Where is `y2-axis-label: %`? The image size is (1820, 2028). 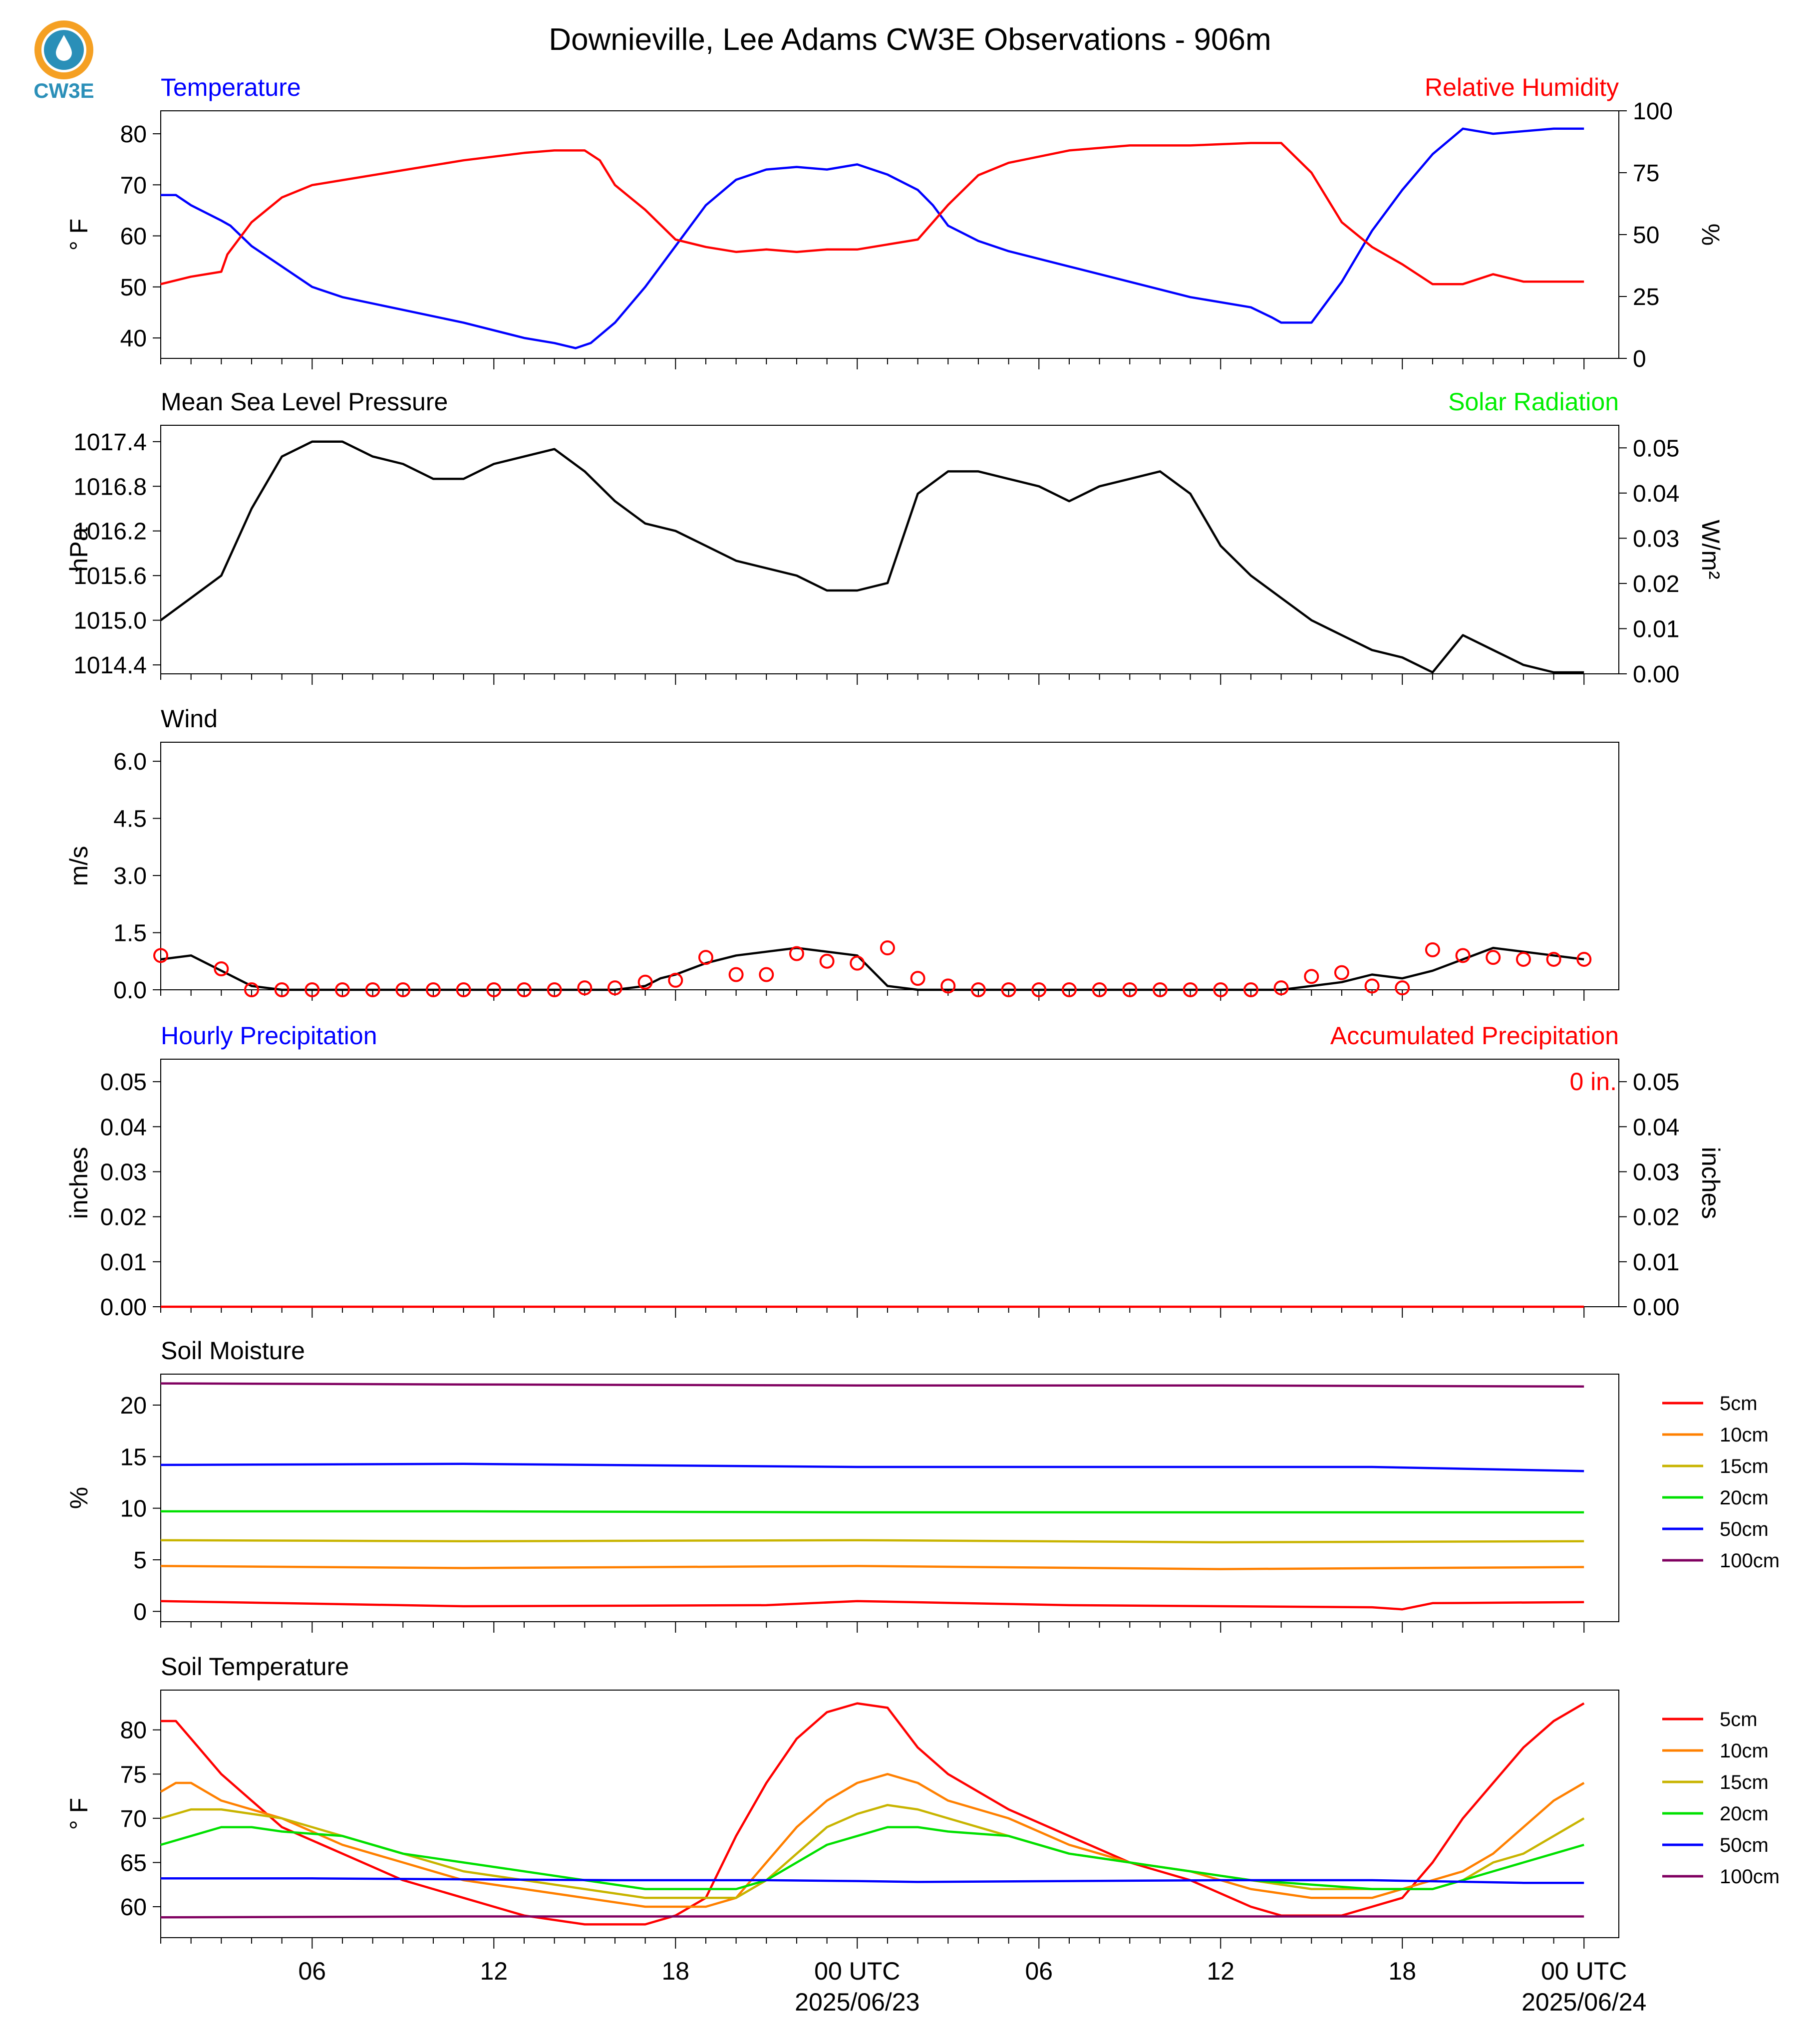
y2-axis-label: % is located at coordinates (1711, 235).